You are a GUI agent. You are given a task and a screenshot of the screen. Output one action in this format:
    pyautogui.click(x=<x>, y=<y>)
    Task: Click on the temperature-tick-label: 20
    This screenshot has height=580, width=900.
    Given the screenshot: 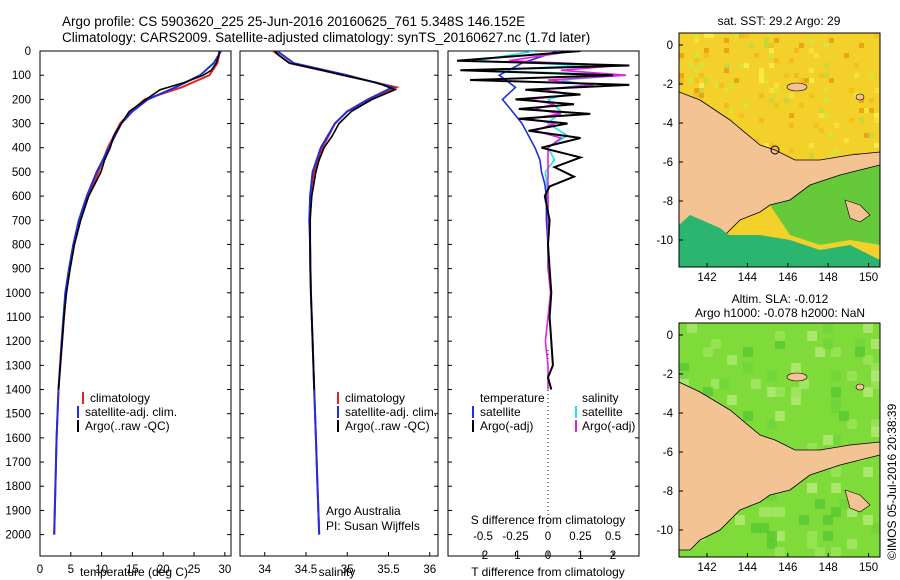 What is the action you would take?
    pyautogui.click(x=163, y=570)
    